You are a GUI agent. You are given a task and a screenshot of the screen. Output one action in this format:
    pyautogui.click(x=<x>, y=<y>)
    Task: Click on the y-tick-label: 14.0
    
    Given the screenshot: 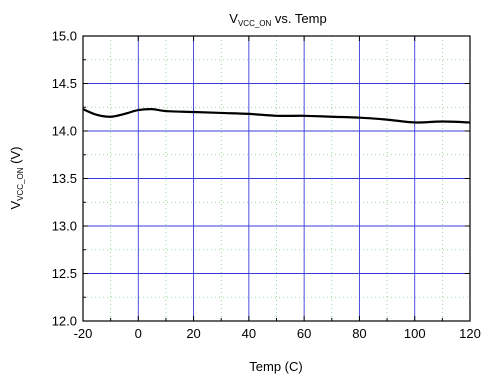 What is the action you would take?
    pyautogui.click(x=64, y=131)
    